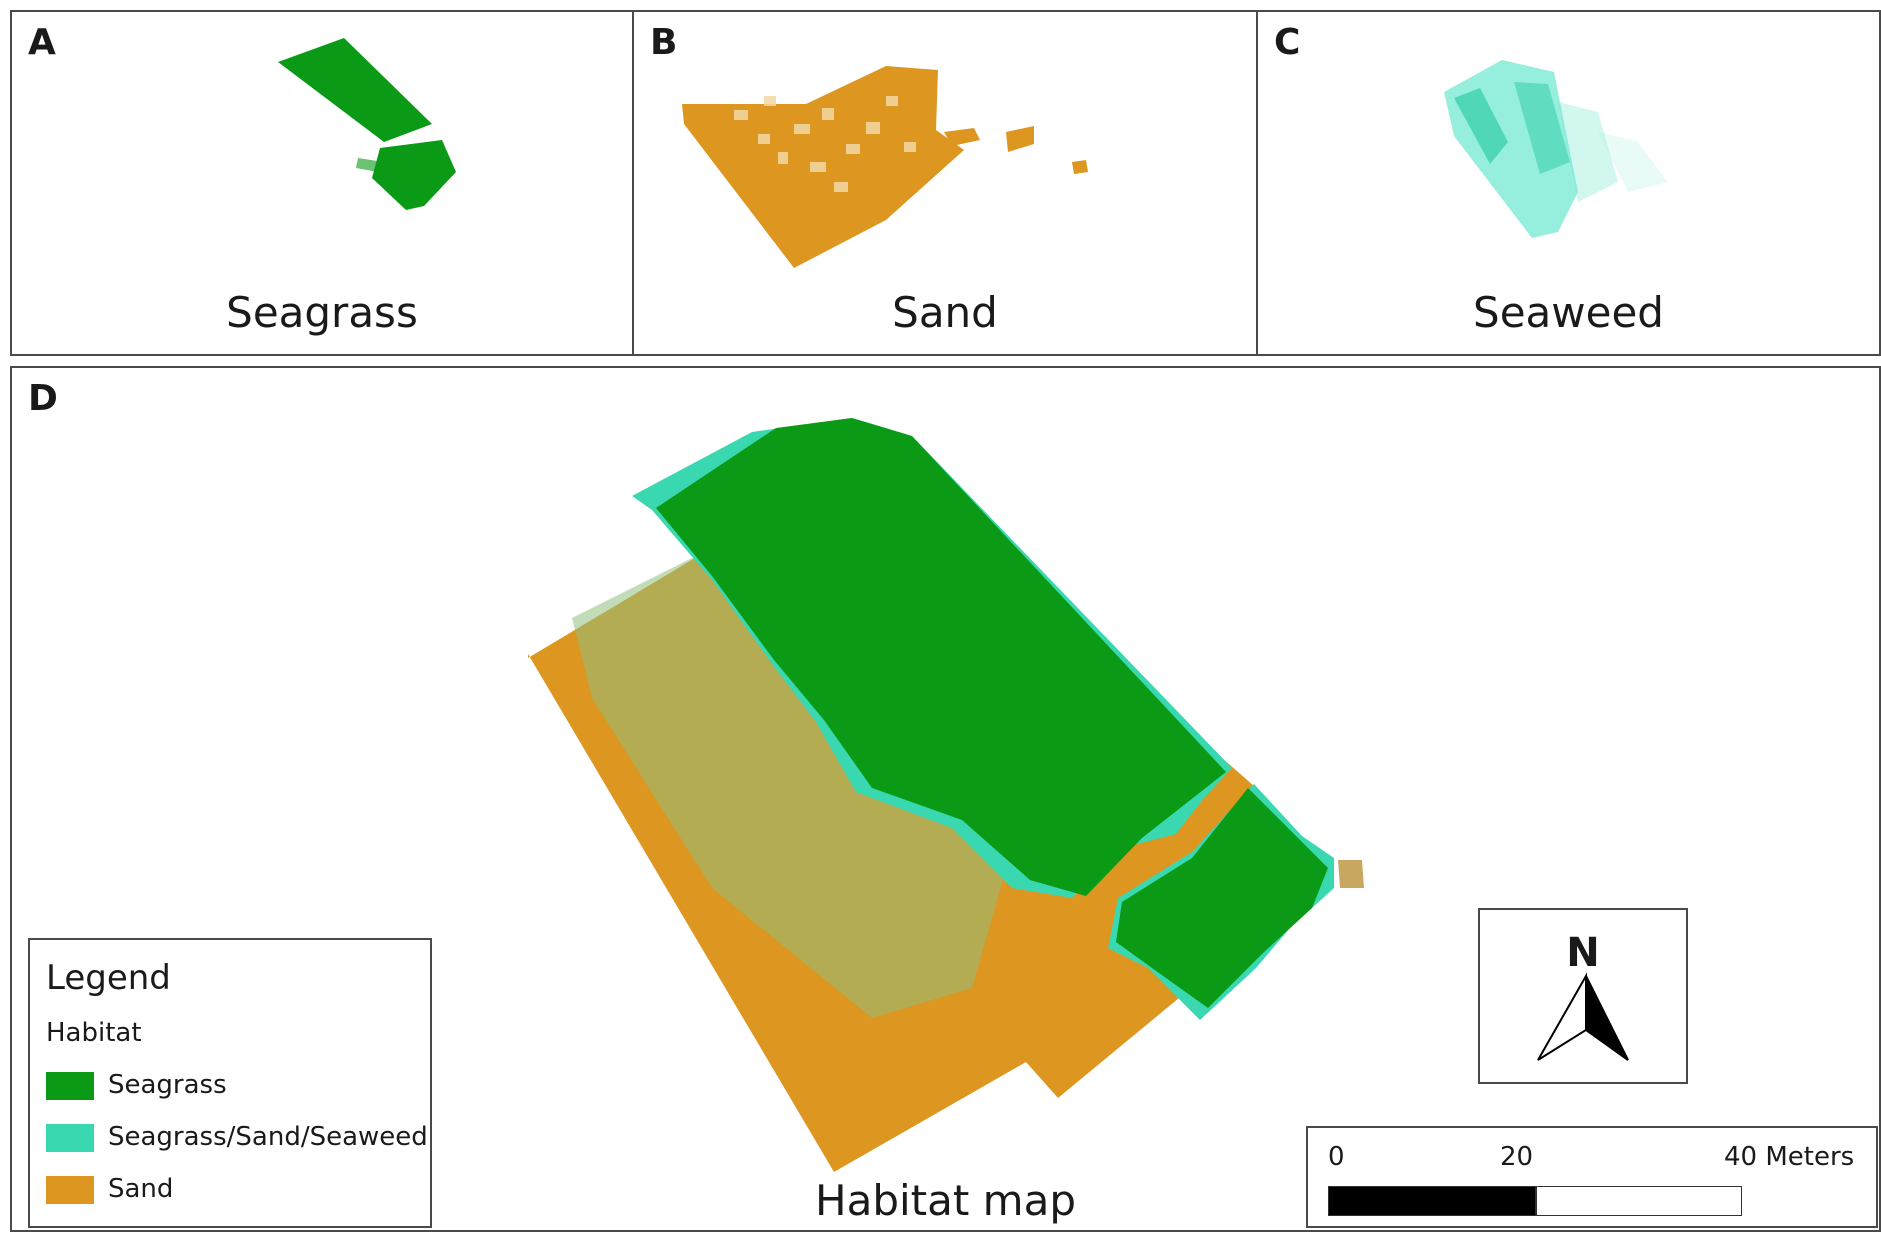 This screenshot has width=1881, height=1235. What do you see at coordinates (1287, 42) in the screenshot?
I see `panel-letter: C` at bounding box center [1287, 42].